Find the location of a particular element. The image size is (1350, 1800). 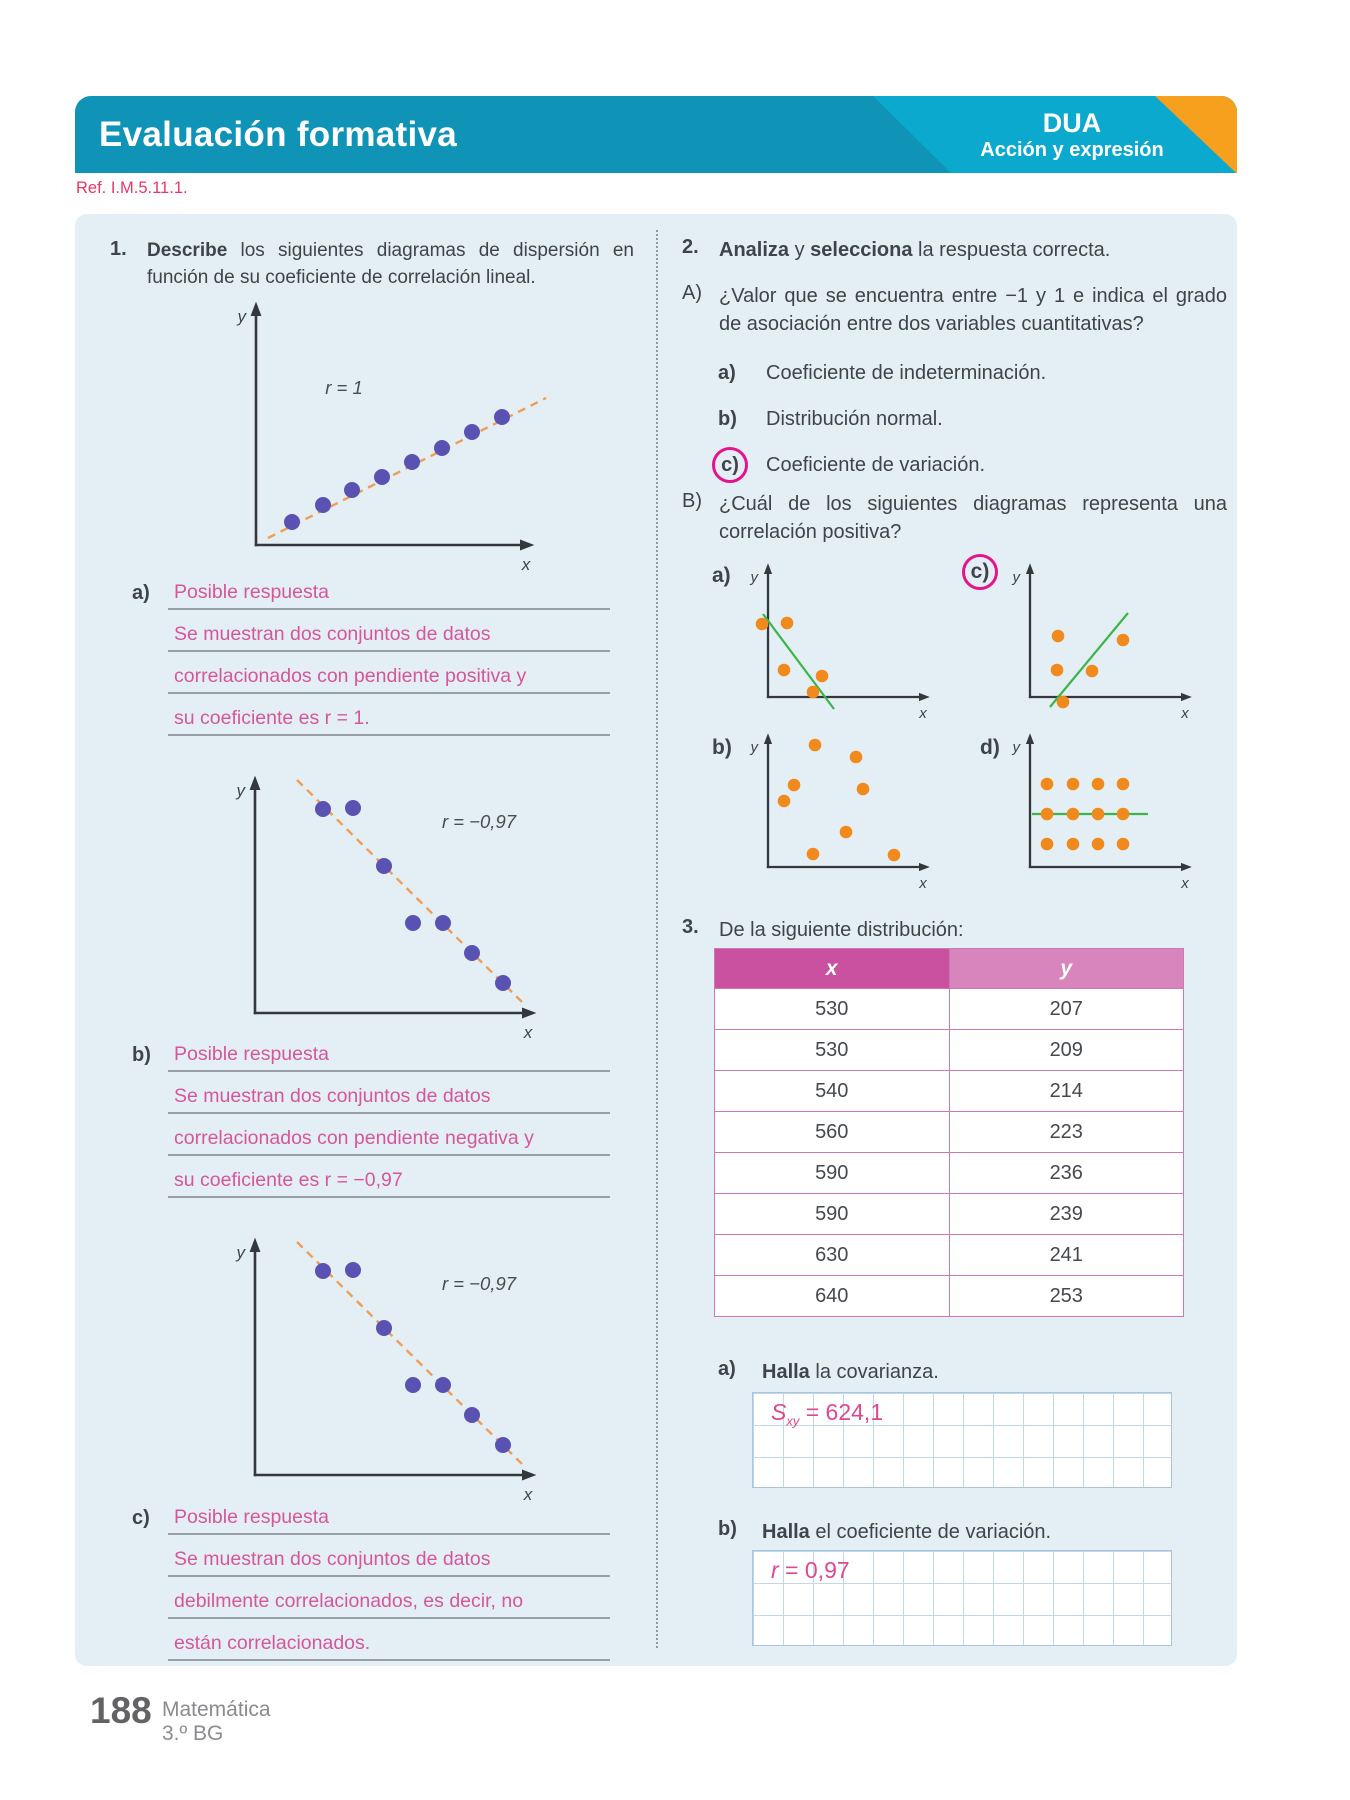

answer-a-label: a) is located at coordinates (141, 593).